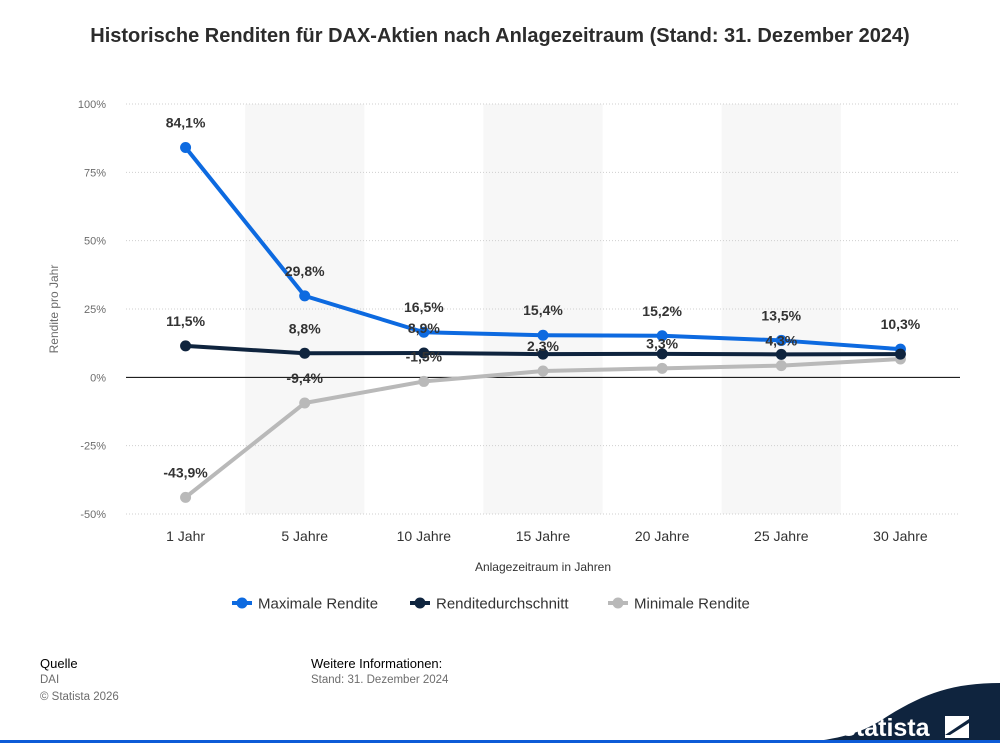 This screenshot has height=743, width=1000. What do you see at coordinates (900, 713) in the screenshot?
I see `statista-logo: statista` at bounding box center [900, 713].